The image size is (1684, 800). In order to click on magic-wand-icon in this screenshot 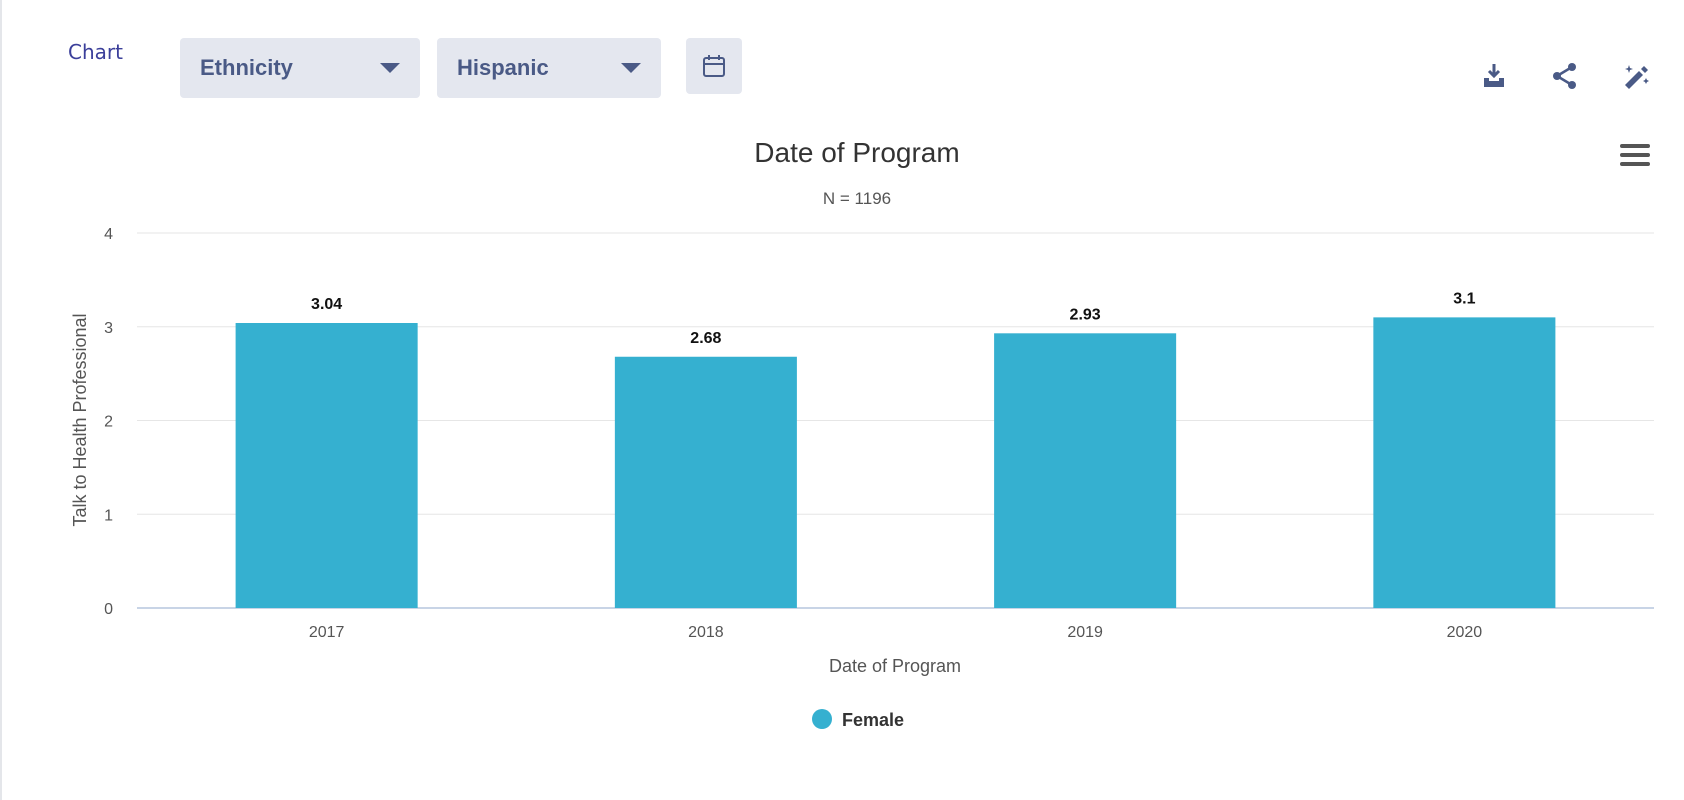, I will do `click(1637, 77)`.